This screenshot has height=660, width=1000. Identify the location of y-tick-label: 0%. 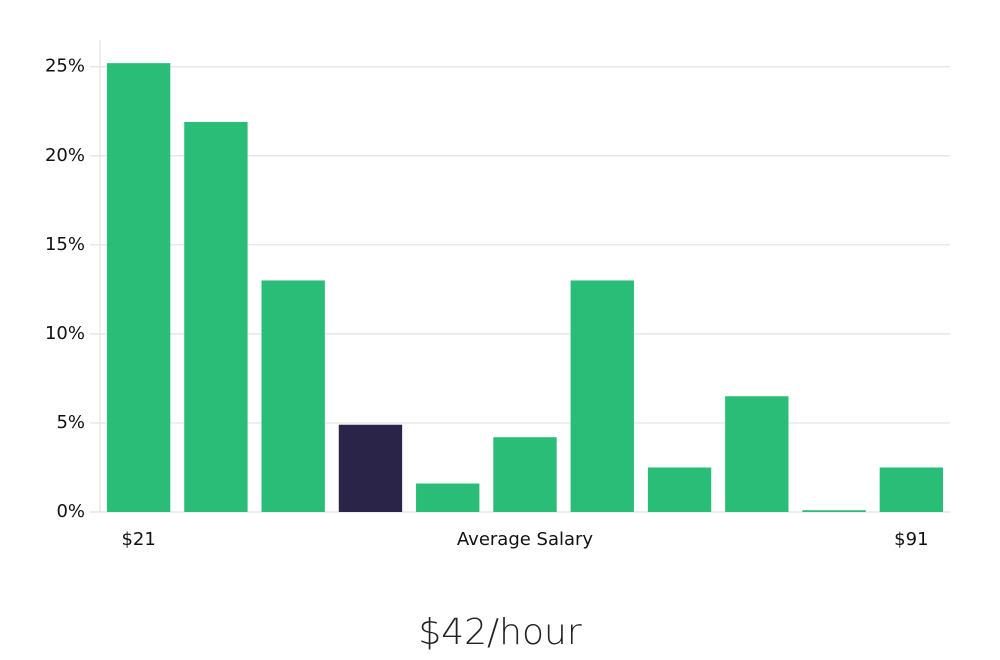
(70, 511).